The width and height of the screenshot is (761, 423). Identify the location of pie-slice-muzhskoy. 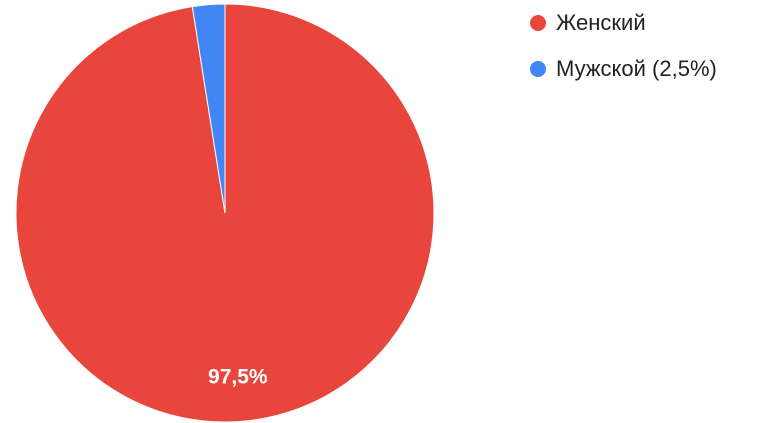
(208, 108).